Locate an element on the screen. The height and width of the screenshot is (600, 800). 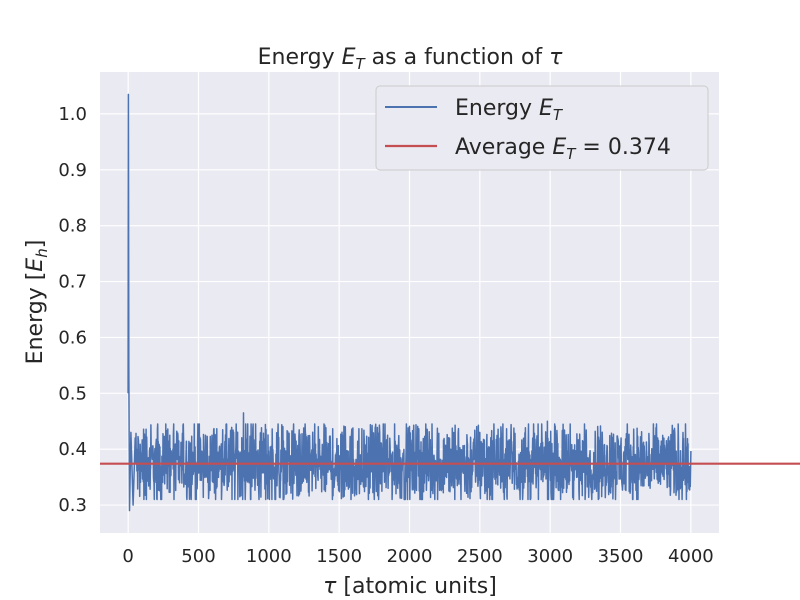
legend-average-sub: T is located at coordinates (571, 154).